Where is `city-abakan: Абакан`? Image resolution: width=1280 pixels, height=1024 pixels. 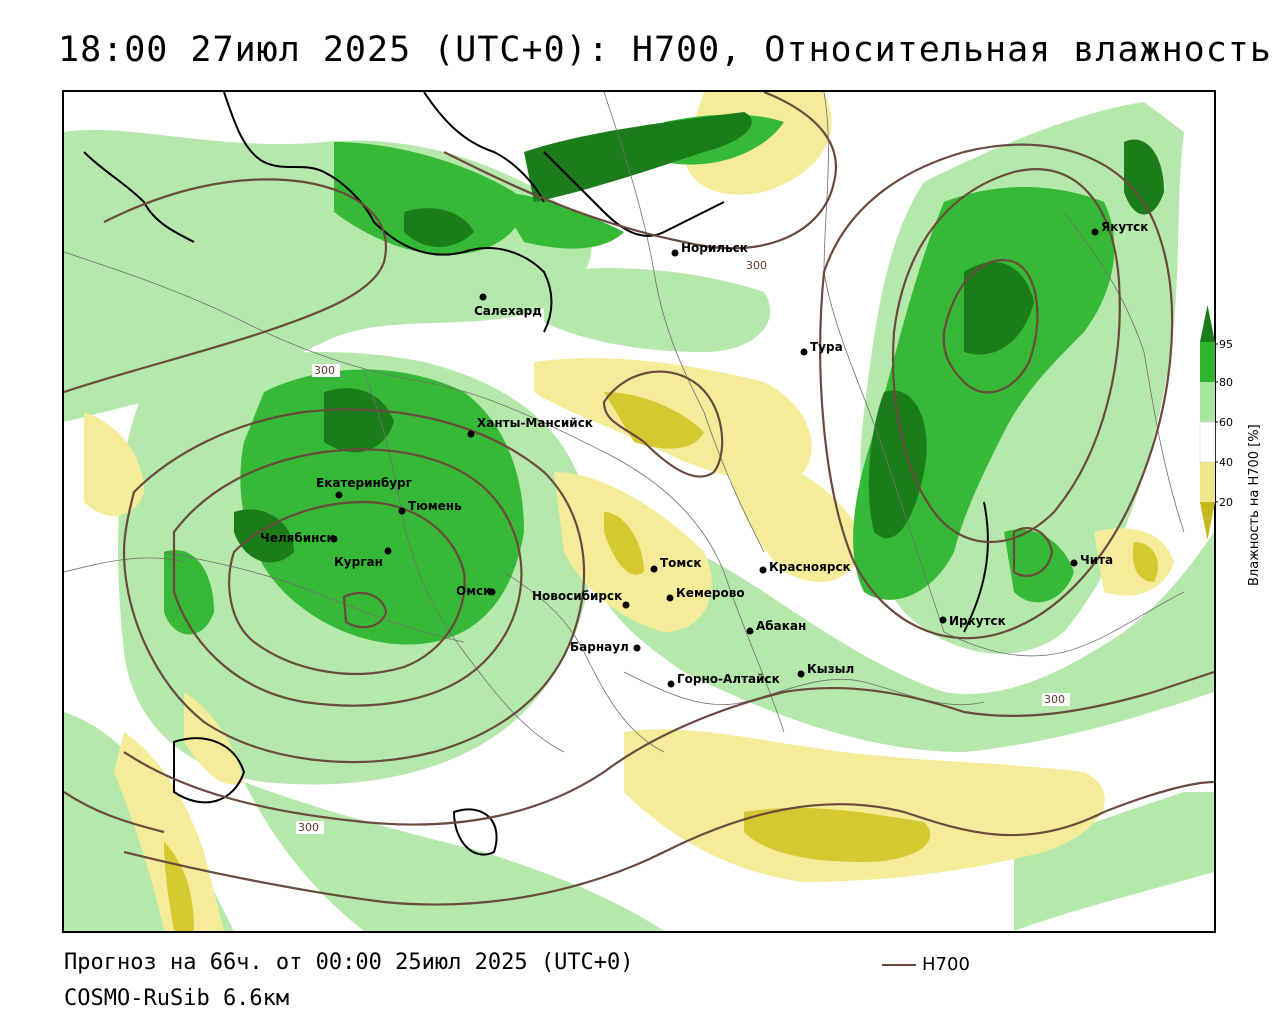
city-abakan: Абакан is located at coordinates (781, 626).